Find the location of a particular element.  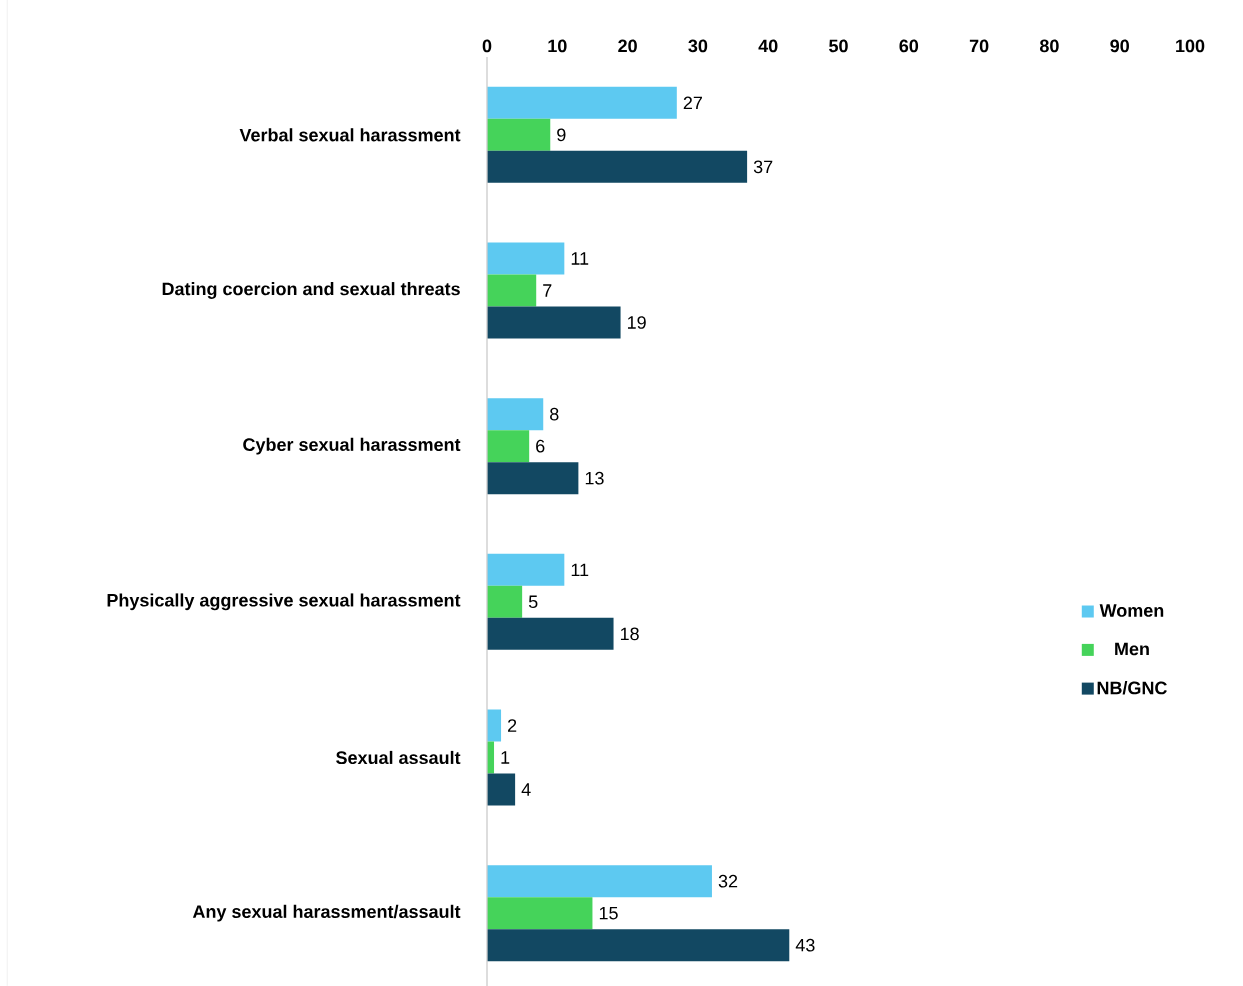

data-label: 9 is located at coordinates (561, 135).